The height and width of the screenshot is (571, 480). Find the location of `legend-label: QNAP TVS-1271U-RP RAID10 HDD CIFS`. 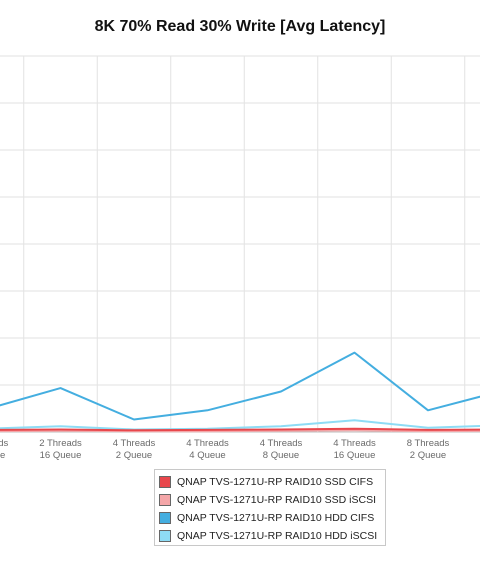

legend-label: QNAP TVS-1271U-RP RAID10 HDD CIFS is located at coordinates (276, 518).